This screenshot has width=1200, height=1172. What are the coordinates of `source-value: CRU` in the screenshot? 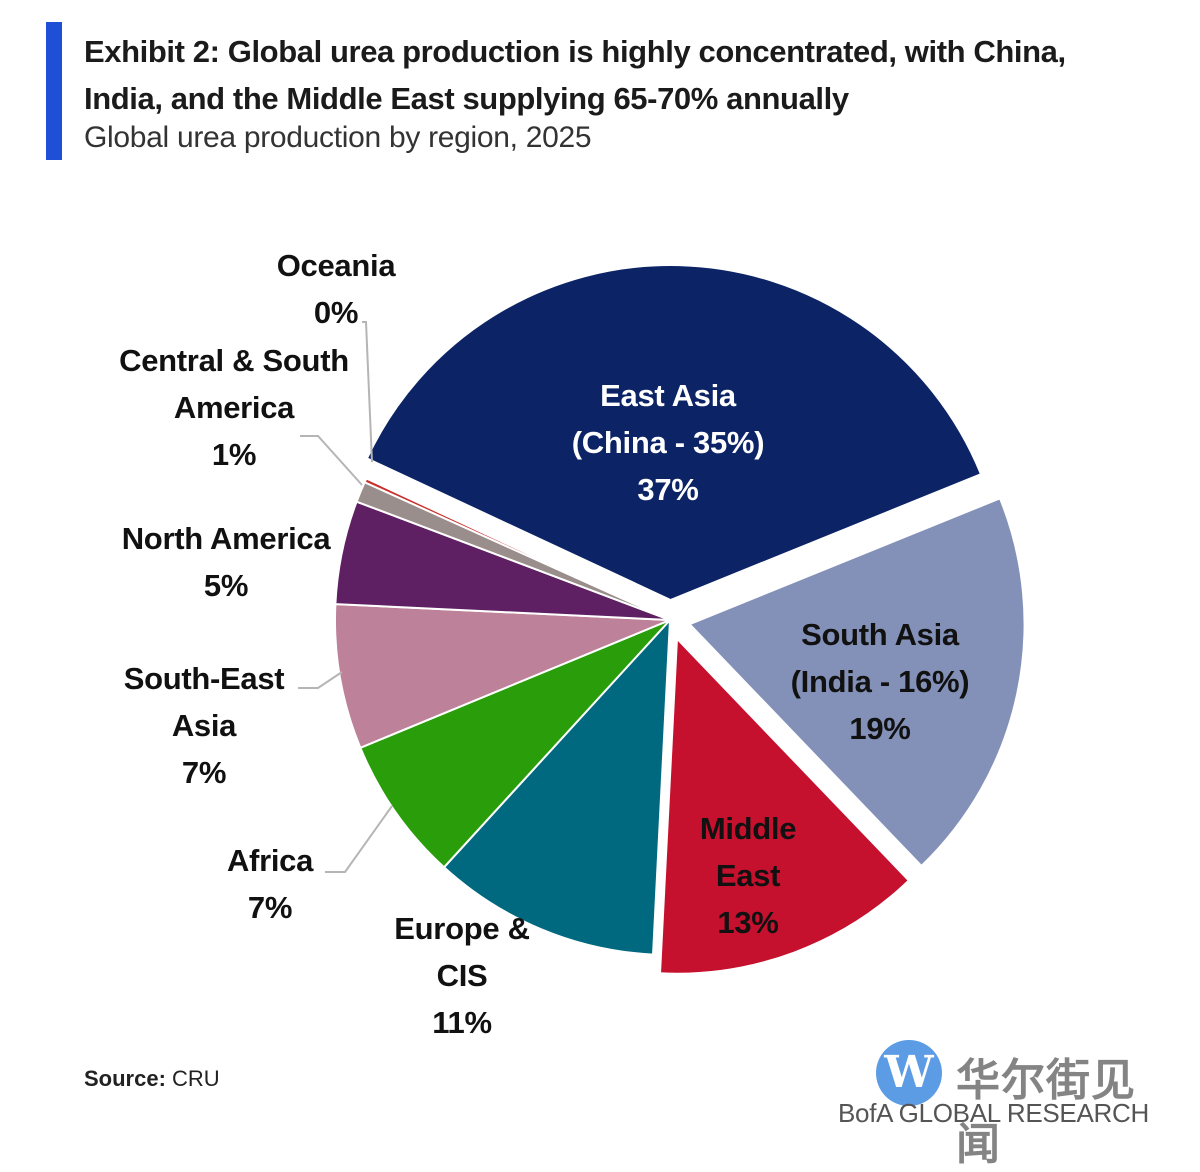 It's located at (192, 1078).